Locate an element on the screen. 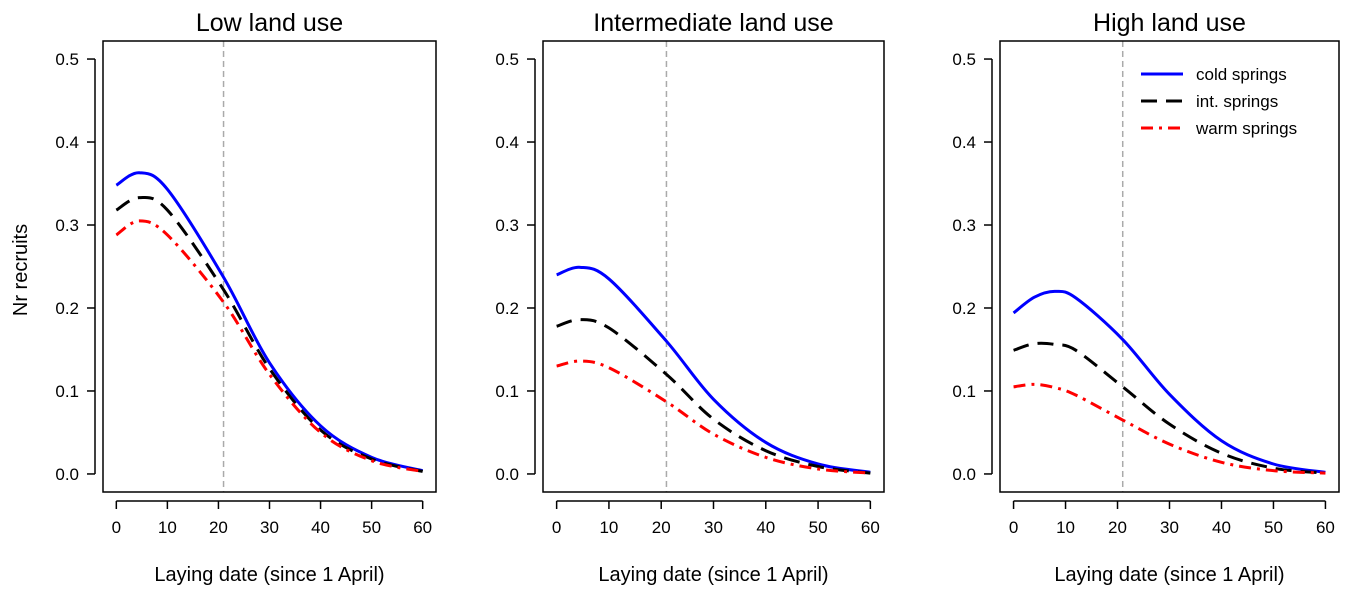 The width and height of the screenshot is (1349, 592). panel-title: Low land use is located at coordinates (269, 23).